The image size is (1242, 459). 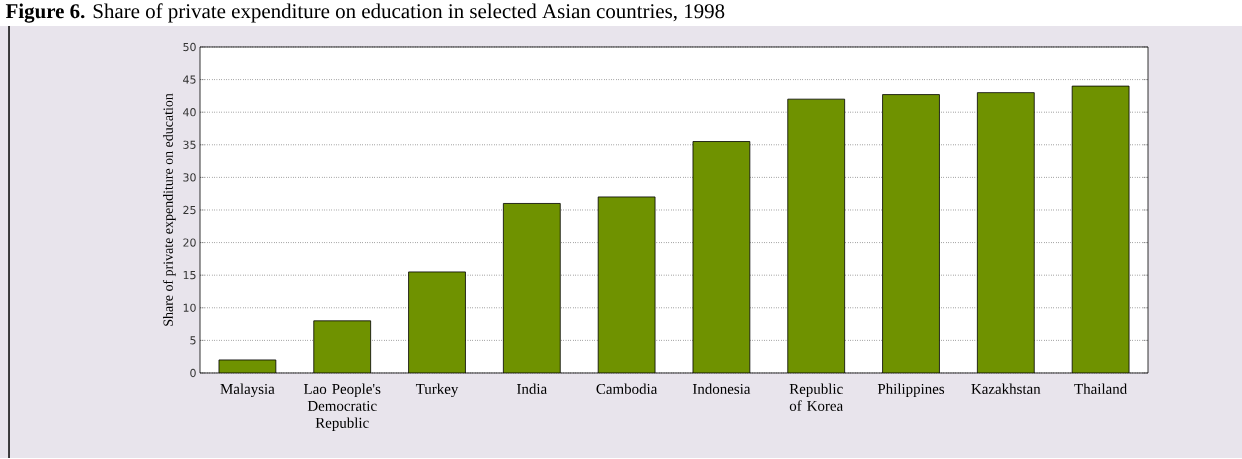 I want to click on y-tick-label: 15, so click(x=189, y=275).